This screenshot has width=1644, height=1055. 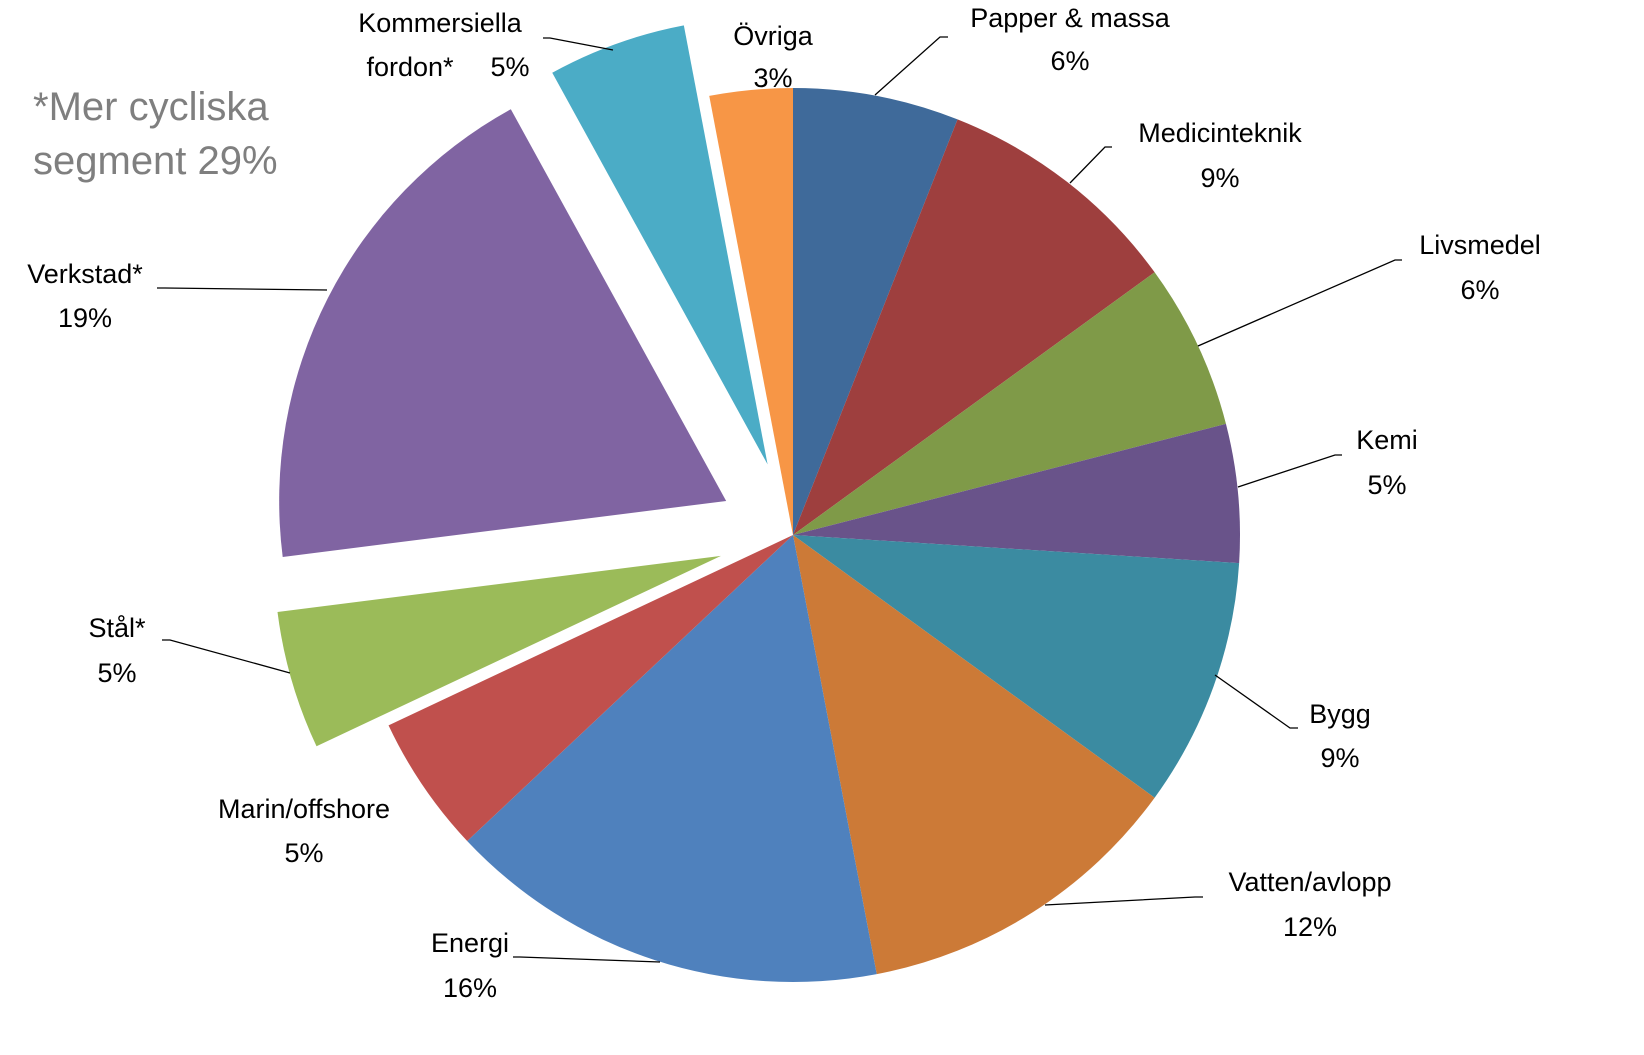 What do you see at coordinates (772, 78) in the screenshot?
I see `value-label: 3%` at bounding box center [772, 78].